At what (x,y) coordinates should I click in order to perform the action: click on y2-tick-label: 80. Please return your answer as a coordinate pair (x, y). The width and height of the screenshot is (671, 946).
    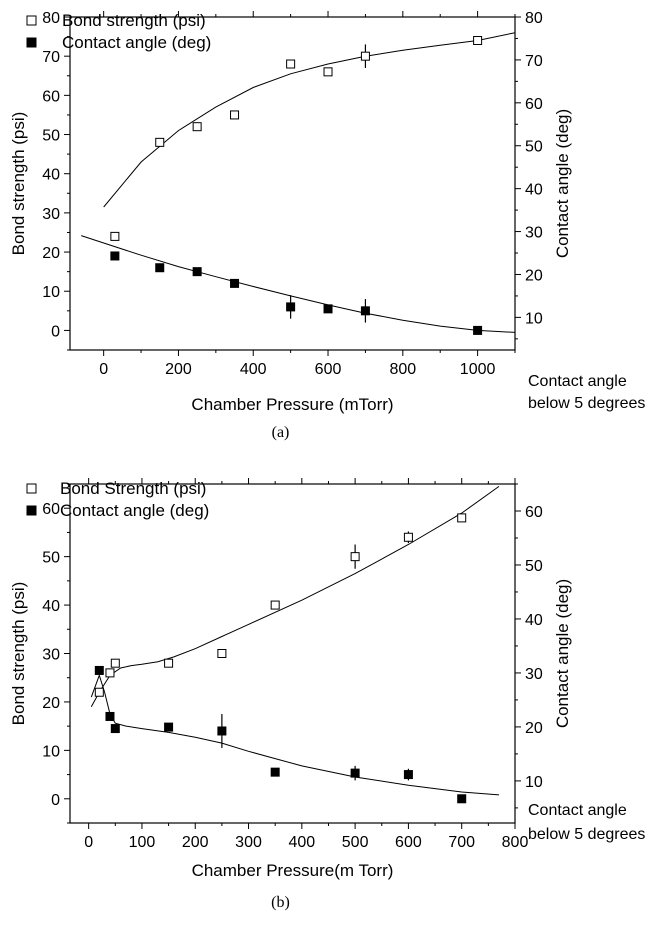
    Looking at the image, I should click on (534, 18).